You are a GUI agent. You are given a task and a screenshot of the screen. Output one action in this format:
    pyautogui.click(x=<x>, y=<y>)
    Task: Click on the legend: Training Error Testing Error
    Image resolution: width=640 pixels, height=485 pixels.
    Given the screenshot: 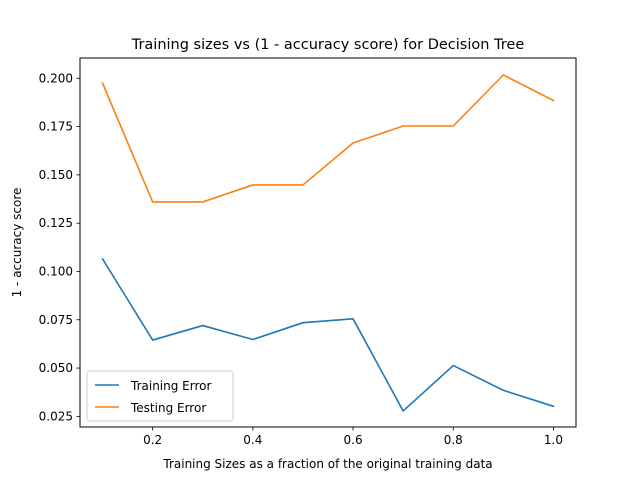 What is the action you would take?
    pyautogui.click(x=160, y=396)
    